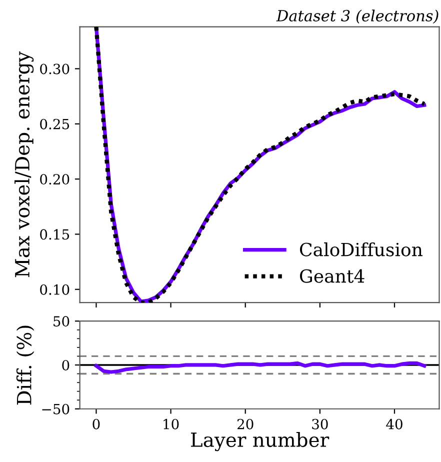 Image resolution: width=441 pixels, height=462 pixels. What do you see at coordinates (55, 124) in the screenshot?
I see `y-tick-label: 0.25` at bounding box center [55, 124].